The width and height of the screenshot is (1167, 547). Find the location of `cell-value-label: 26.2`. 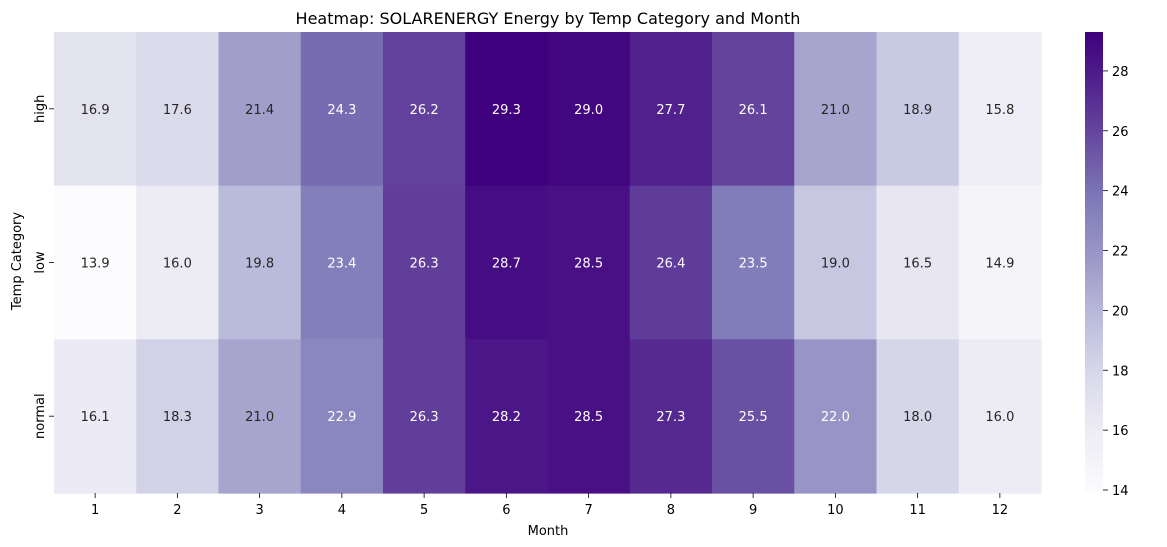

cell-value-label: 26.2 is located at coordinates (424, 110).